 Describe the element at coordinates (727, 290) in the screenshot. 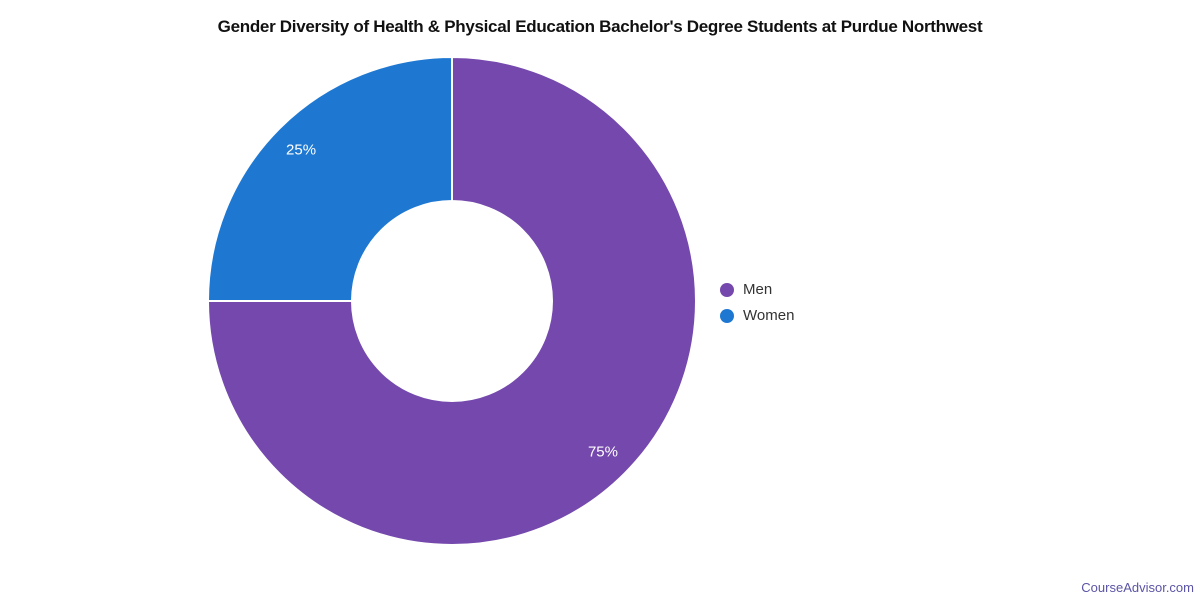

I see `legend-dot-men-icon` at that location.